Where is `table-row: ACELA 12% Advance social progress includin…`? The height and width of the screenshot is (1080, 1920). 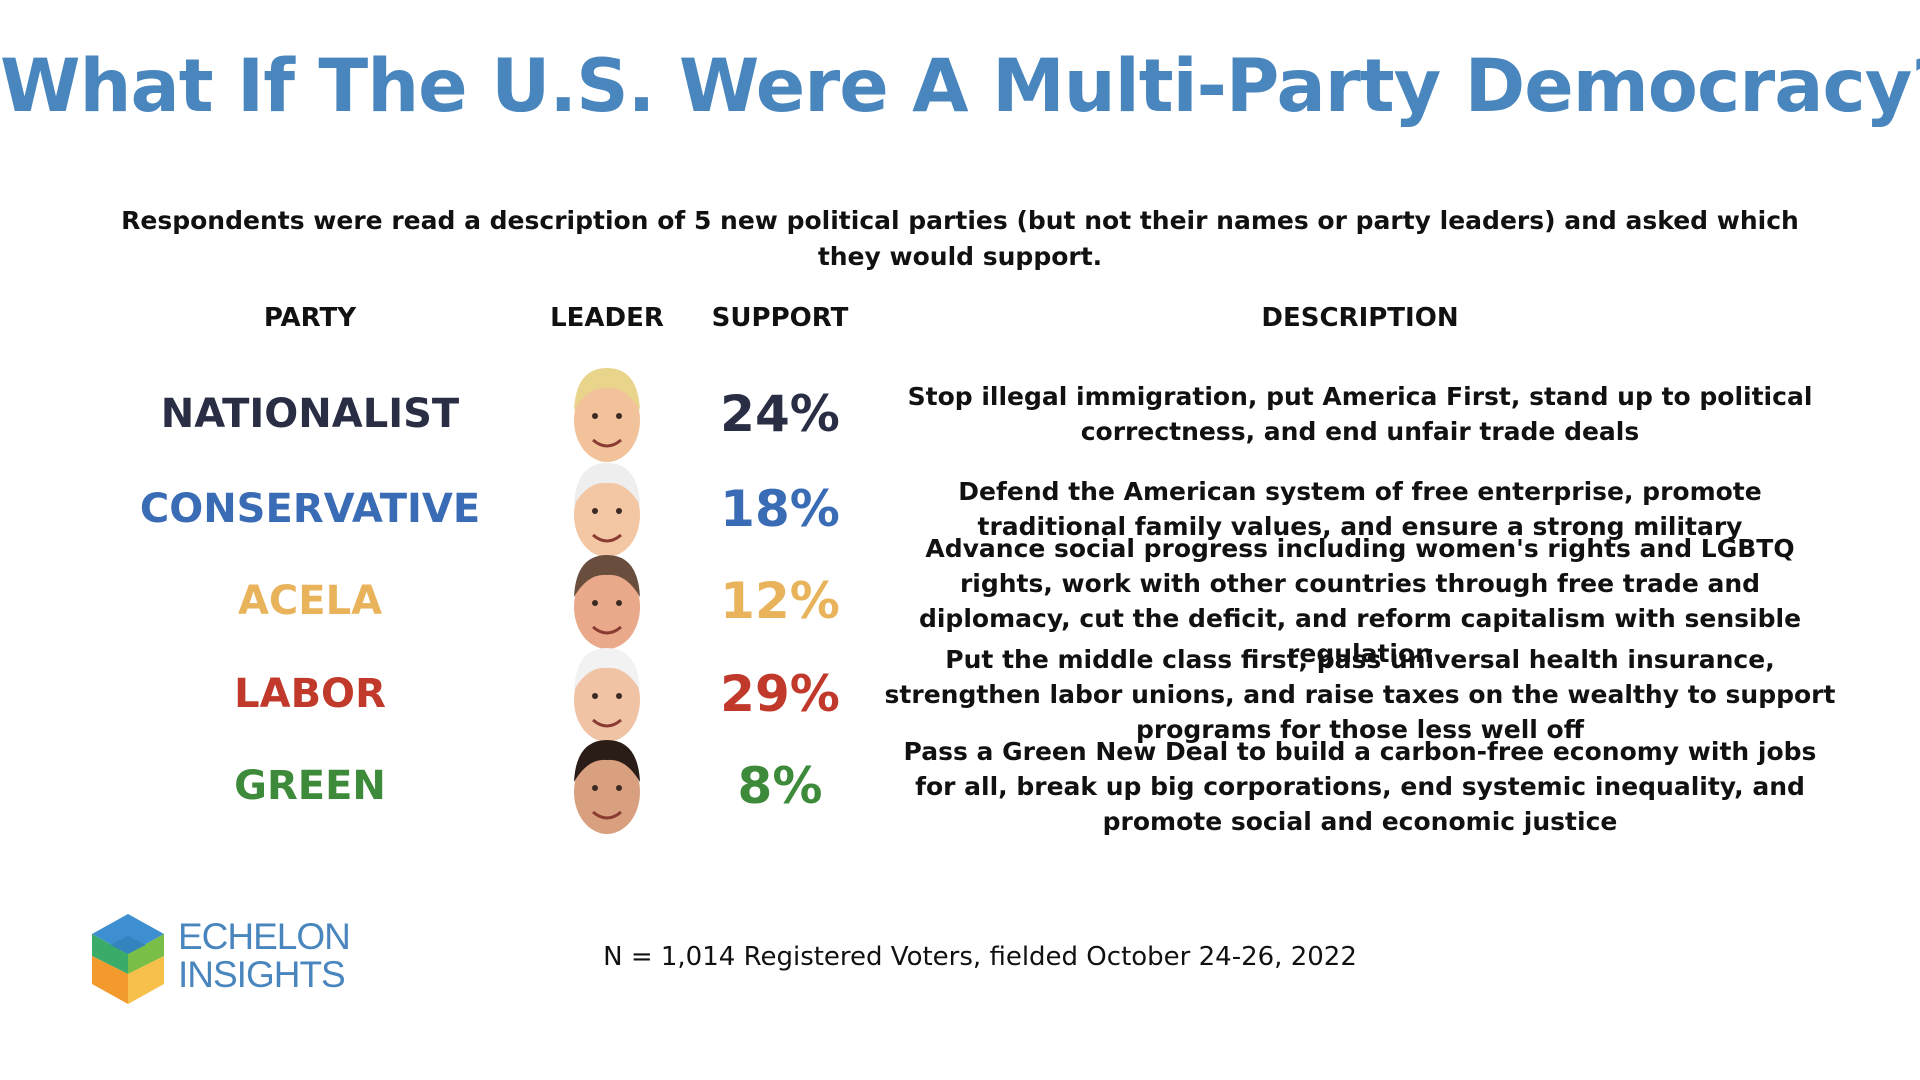
table-row: ACELA 12% Advance social progress includin… is located at coordinates (960, 601).